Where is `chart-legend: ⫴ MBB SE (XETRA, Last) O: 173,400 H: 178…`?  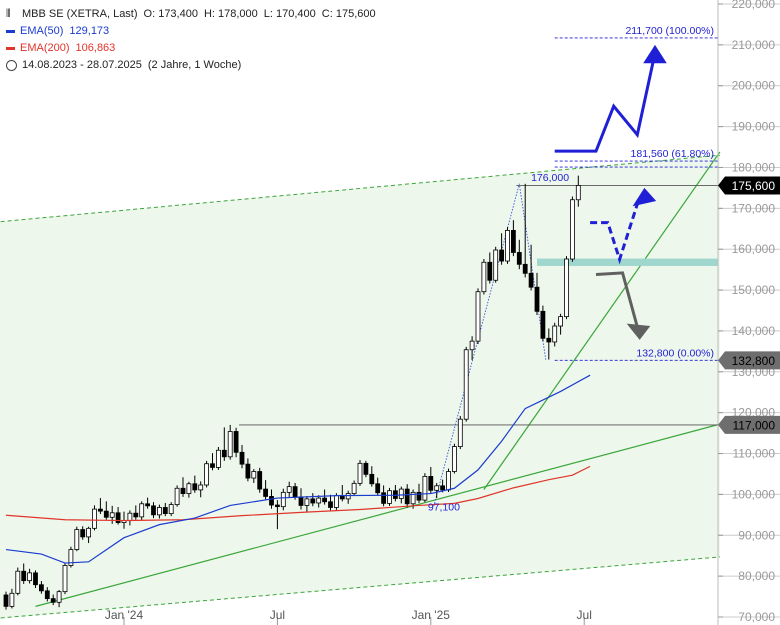
chart-legend: ⫴ MBB SE (XETRA, Last) O: 173,400 H: 178… is located at coordinates (191, 40).